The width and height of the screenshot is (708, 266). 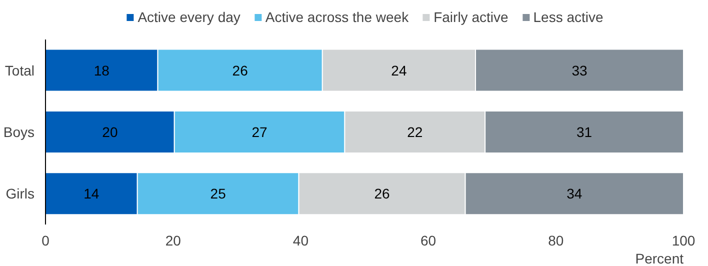 I want to click on data-label: 20, so click(x=110, y=132).